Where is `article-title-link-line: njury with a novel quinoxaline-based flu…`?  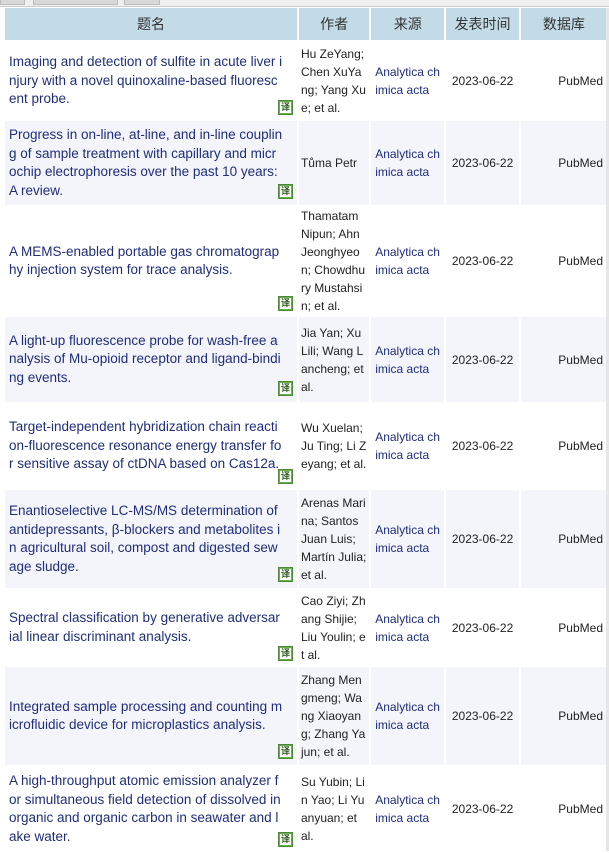 article-title-link-line: njury with a novel quinoxaline-based flu… is located at coordinates (143, 80).